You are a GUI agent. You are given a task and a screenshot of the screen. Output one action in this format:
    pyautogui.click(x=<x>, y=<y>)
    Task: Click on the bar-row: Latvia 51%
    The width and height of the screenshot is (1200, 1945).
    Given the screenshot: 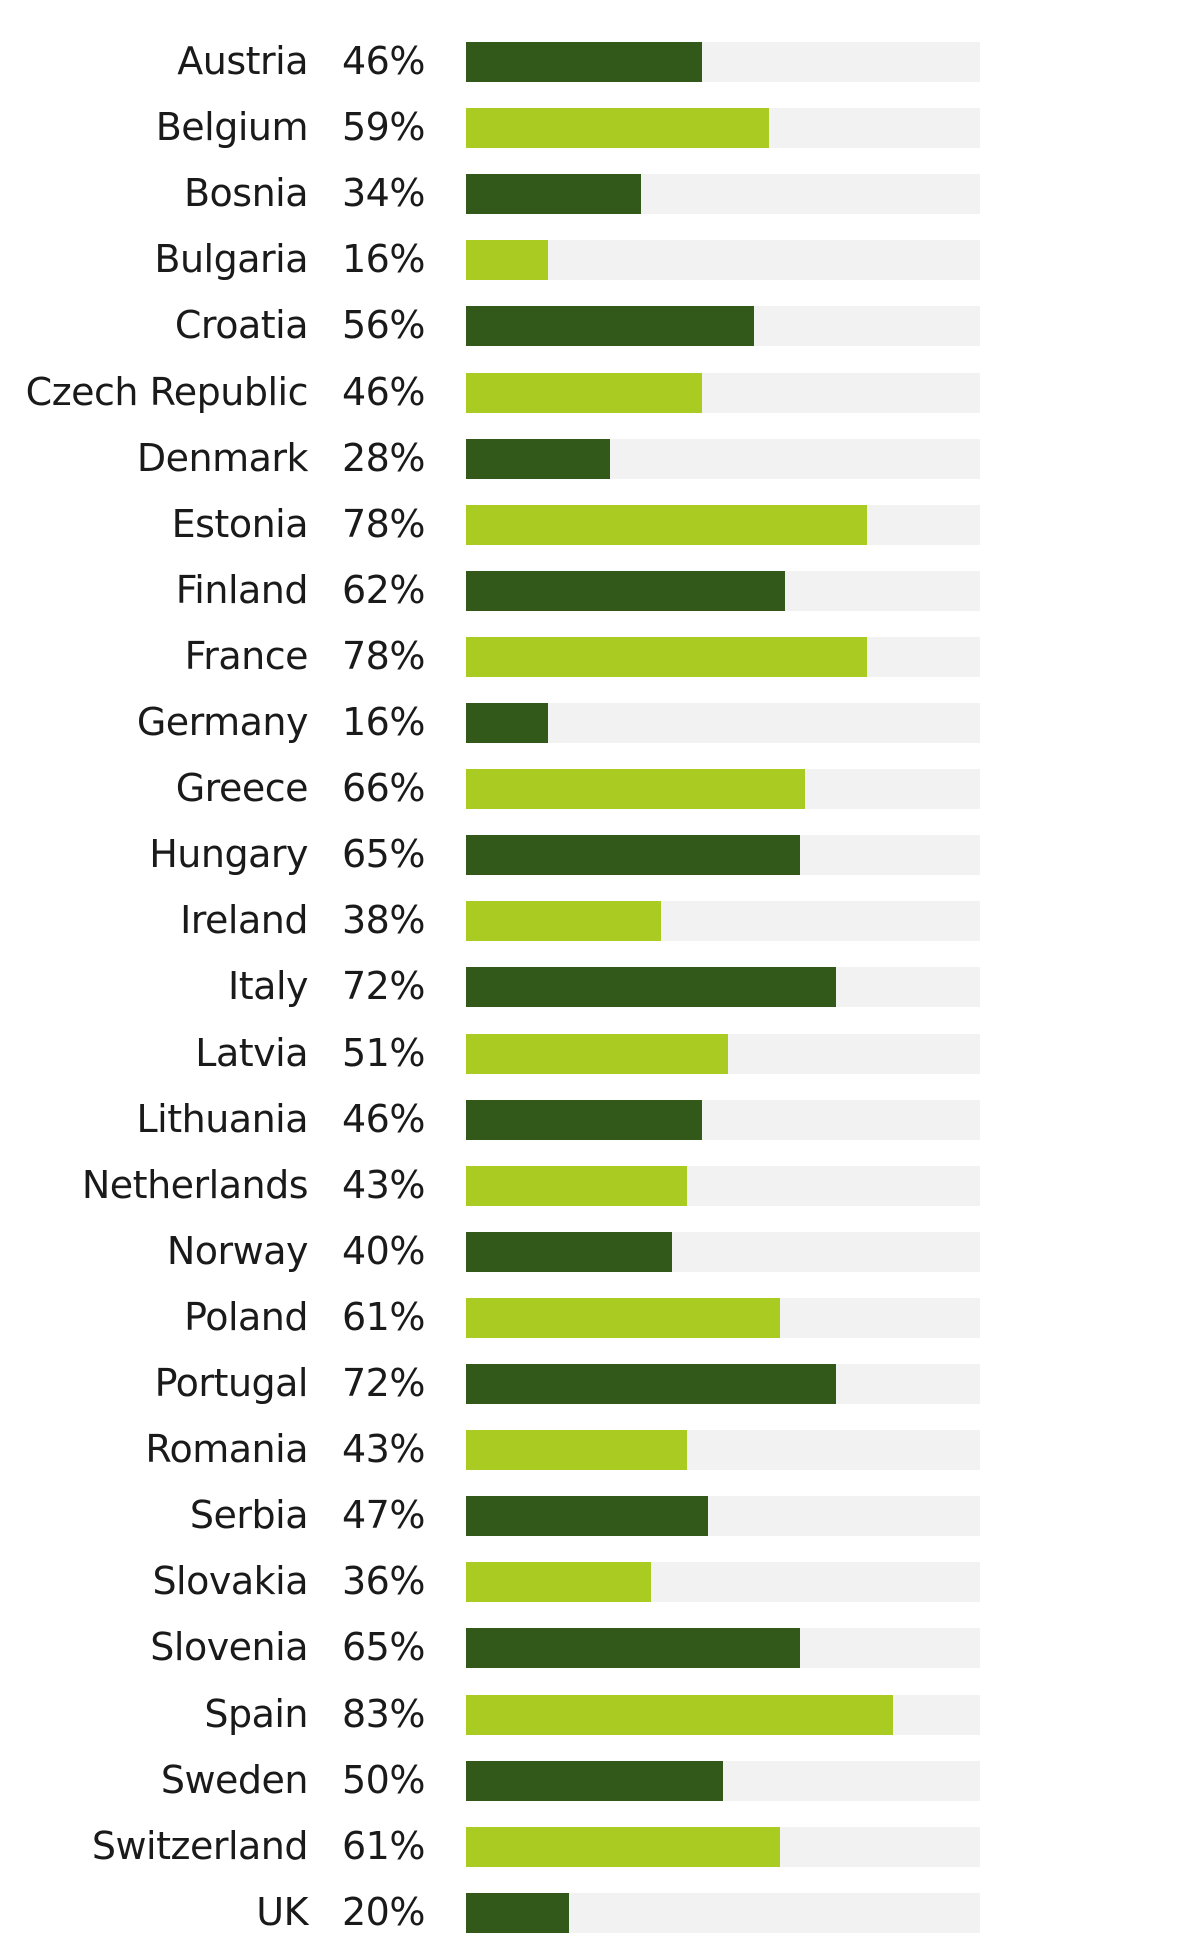 What is the action you would take?
    pyautogui.click(x=600, y=1053)
    